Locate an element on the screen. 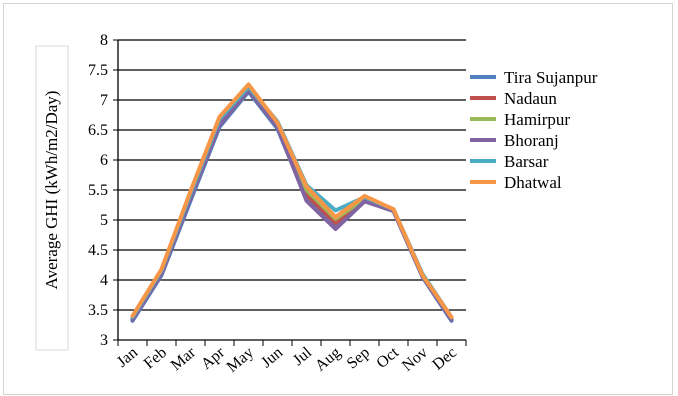 Image resolution: width=678 pixels, height=396 pixels. y-tick-label: 6 is located at coordinates (104, 160).